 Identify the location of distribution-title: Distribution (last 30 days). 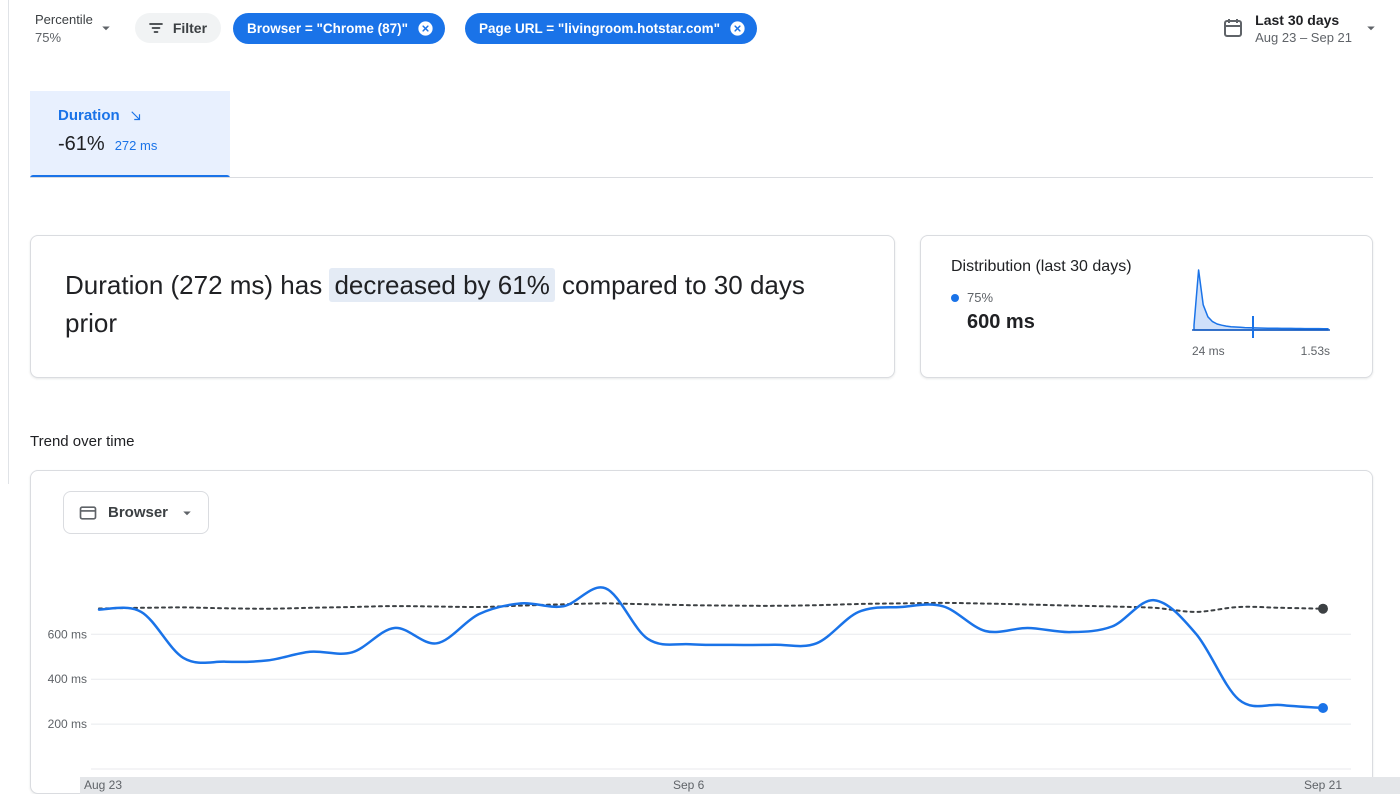
(1041, 266).